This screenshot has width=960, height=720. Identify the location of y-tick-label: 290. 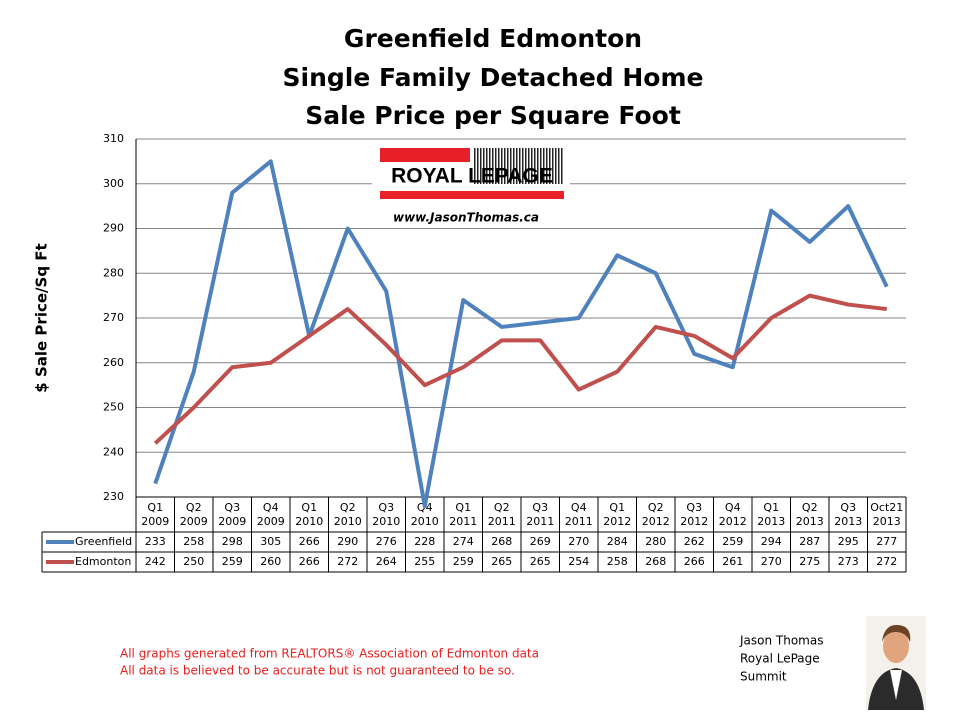
(113, 228).